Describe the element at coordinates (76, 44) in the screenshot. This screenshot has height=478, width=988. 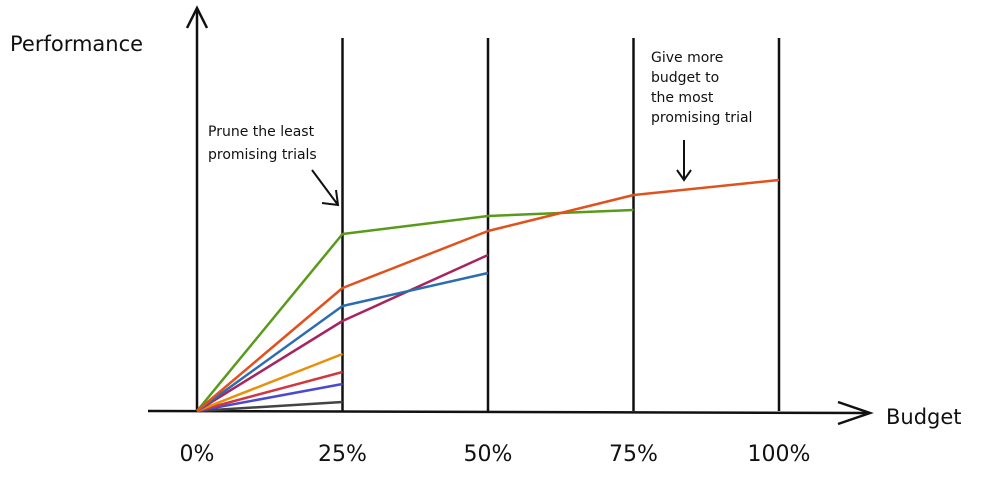
I see `y-axis-label: Performance` at that location.